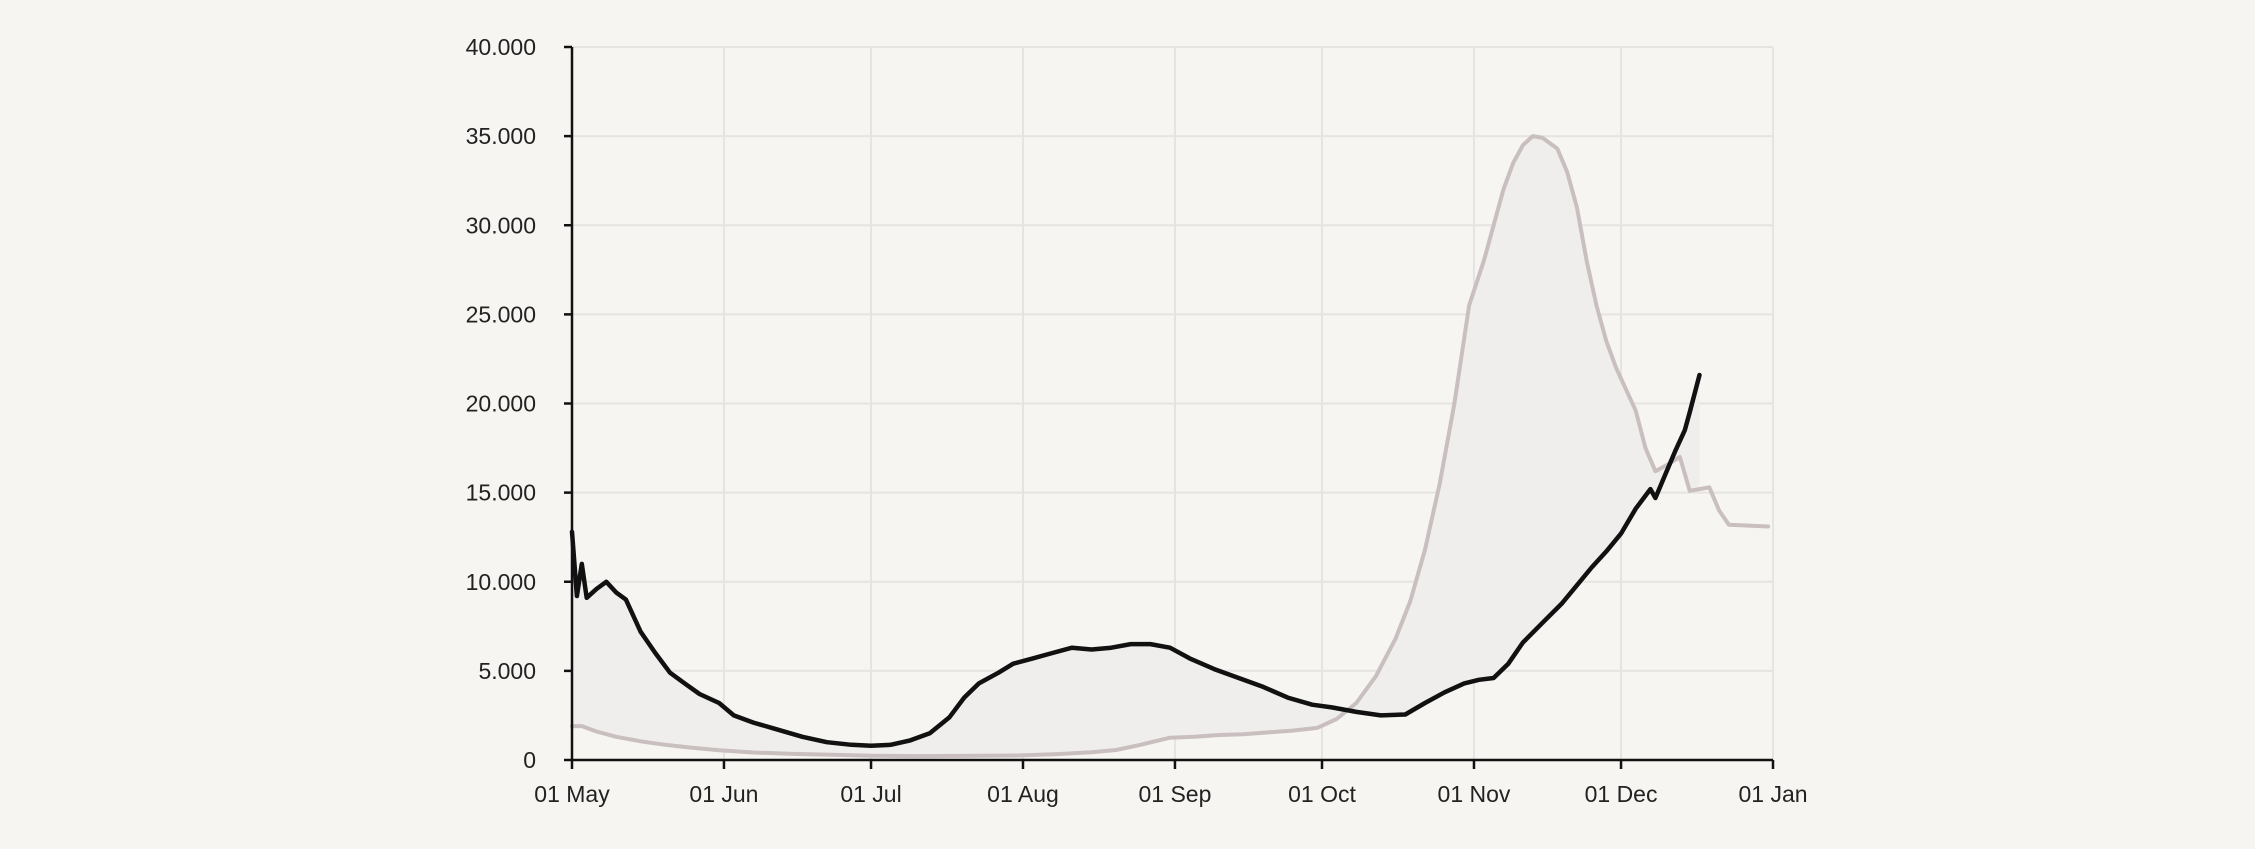  What do you see at coordinates (572, 794) in the screenshot?
I see `x-tick-label: 01 May` at bounding box center [572, 794].